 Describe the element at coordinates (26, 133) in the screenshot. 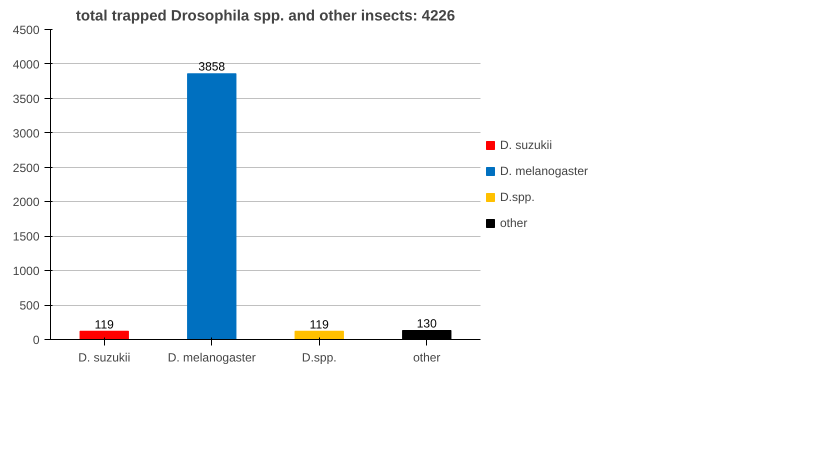

I see `y-tick-label: 3000` at that location.